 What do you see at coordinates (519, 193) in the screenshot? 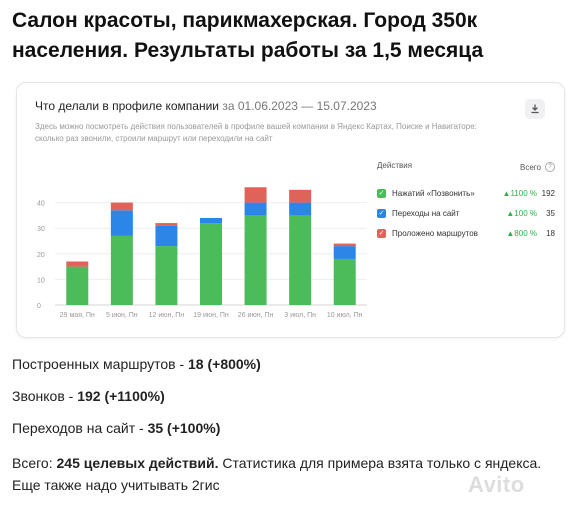
I see `legend-item-growth: ▲1100 %` at bounding box center [519, 193].